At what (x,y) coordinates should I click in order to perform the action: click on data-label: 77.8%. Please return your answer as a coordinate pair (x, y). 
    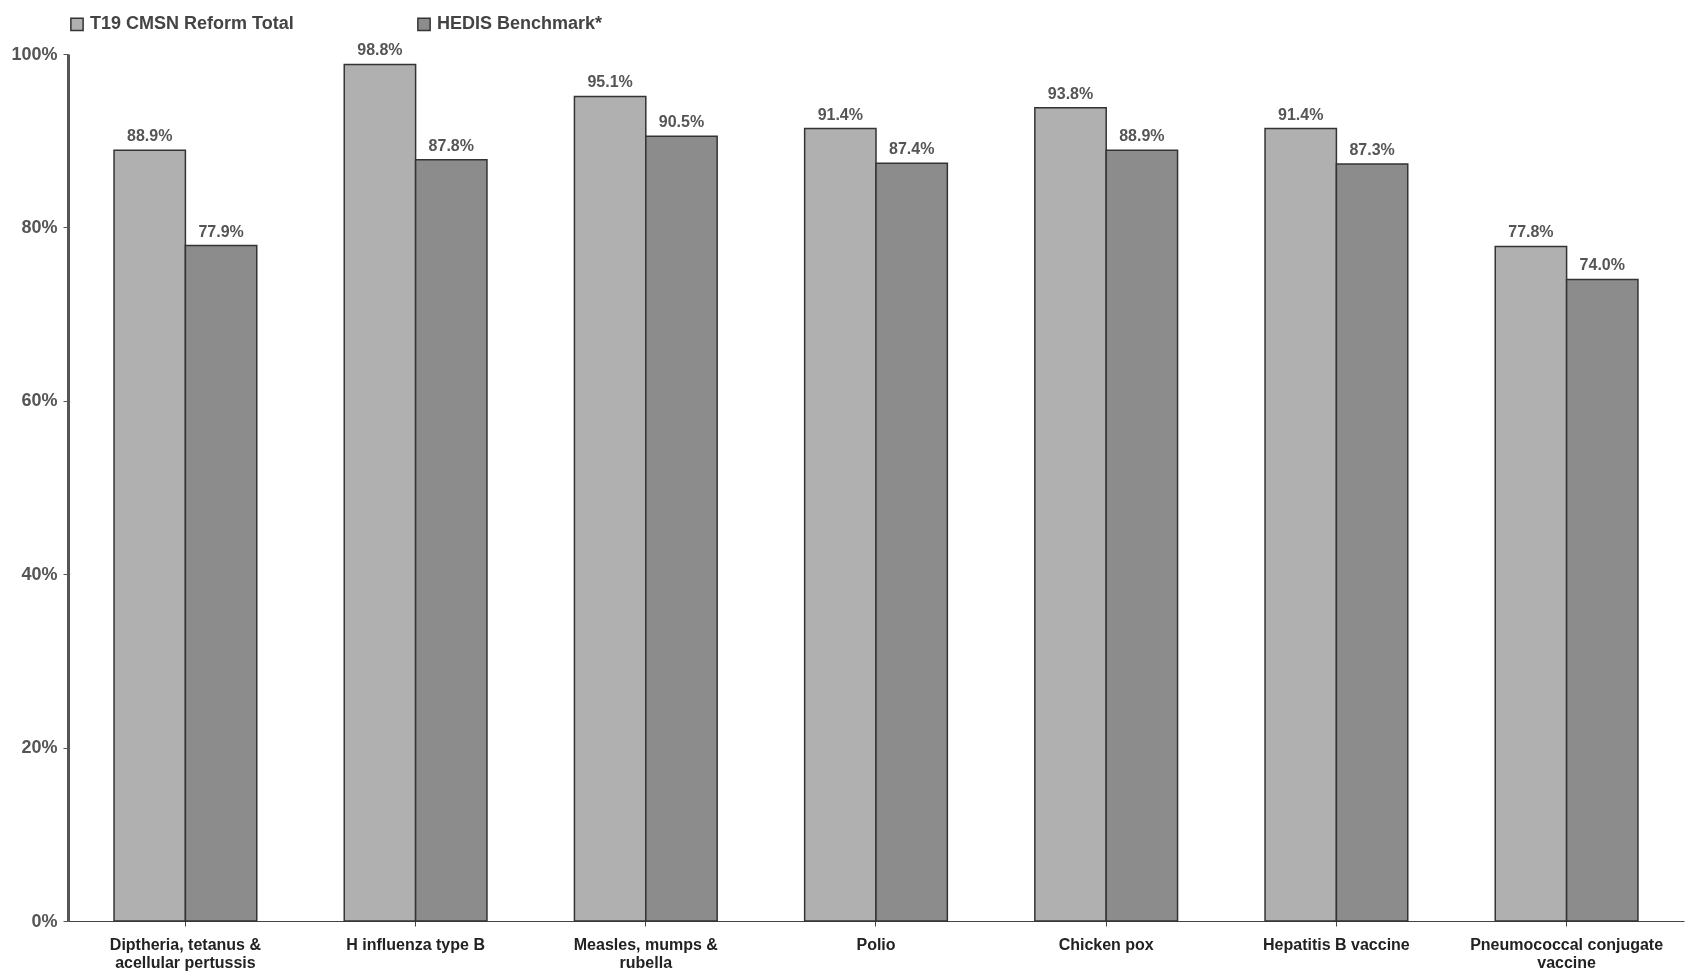
    Looking at the image, I should click on (1531, 232).